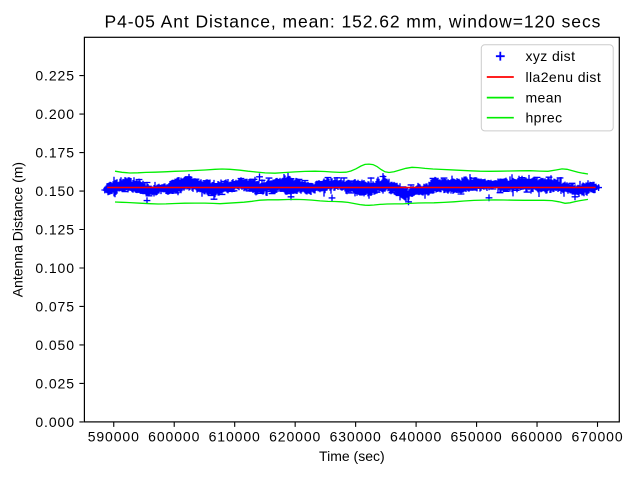 The width and height of the screenshot is (640, 485). Describe the element at coordinates (55, 307) in the screenshot. I see `svg-text: 0.075` at that location.